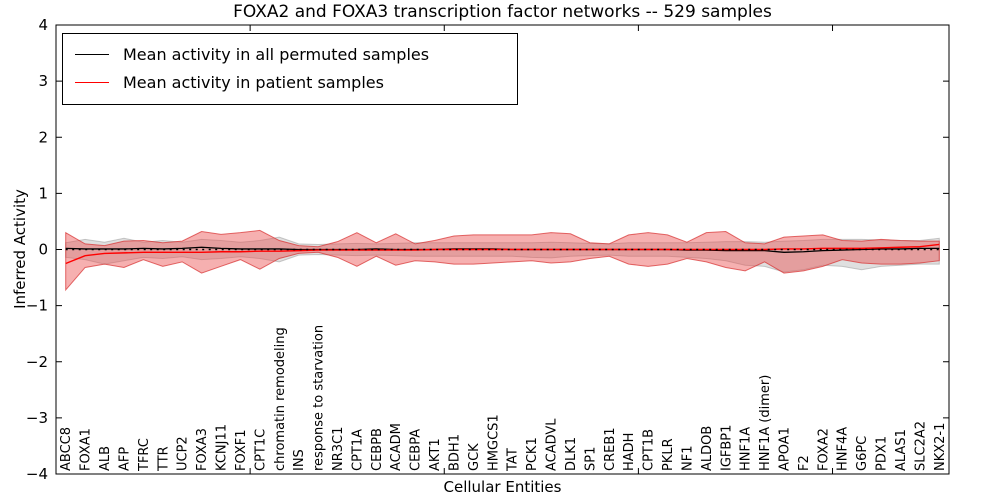 This screenshot has width=1000, height=500. What do you see at coordinates (37, 474) in the screenshot?
I see `y-tick-label: −4` at bounding box center [37, 474].